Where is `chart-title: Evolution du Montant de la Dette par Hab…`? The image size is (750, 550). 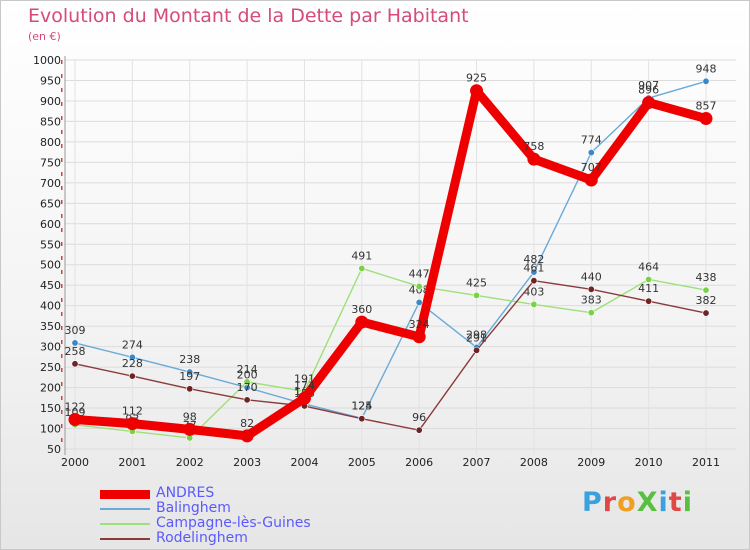 chart-title: Evolution du Montant de la Dette par Hab… is located at coordinates (248, 16).